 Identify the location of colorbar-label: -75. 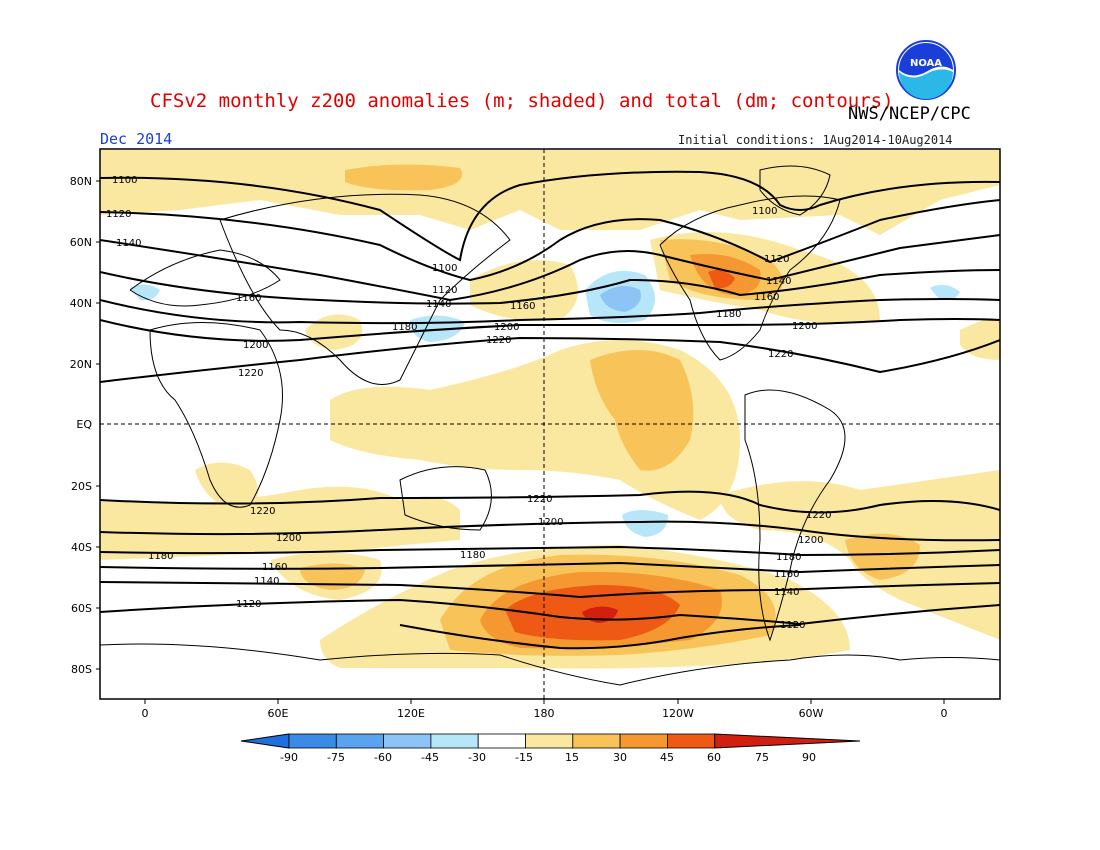
(336, 757).